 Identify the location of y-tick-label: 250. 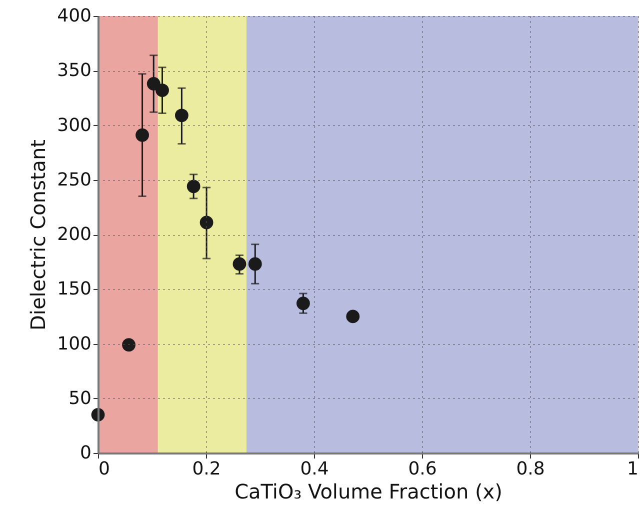
(74, 179).